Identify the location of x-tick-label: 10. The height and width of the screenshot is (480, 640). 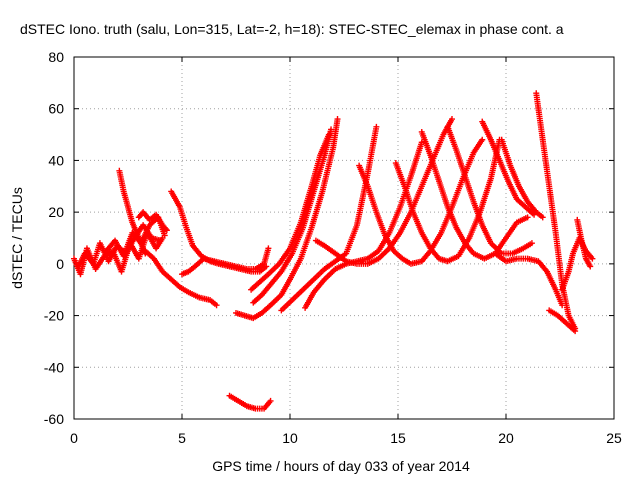
(290, 438).